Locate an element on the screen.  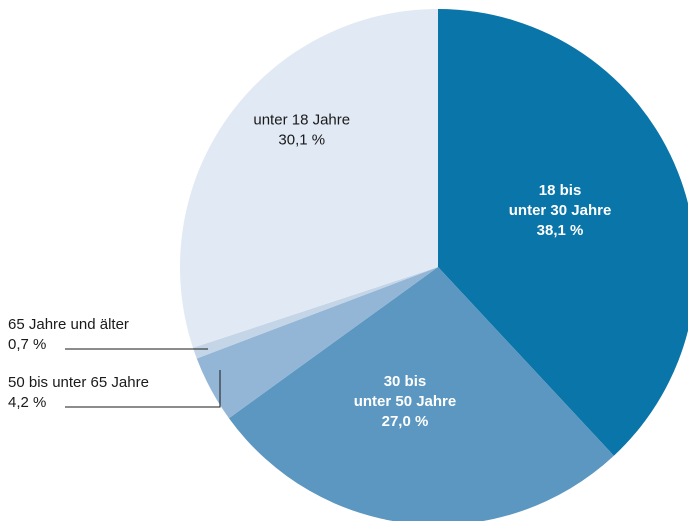
slice-label: 50 bis unter 65 Jahre is located at coordinates (78, 382).